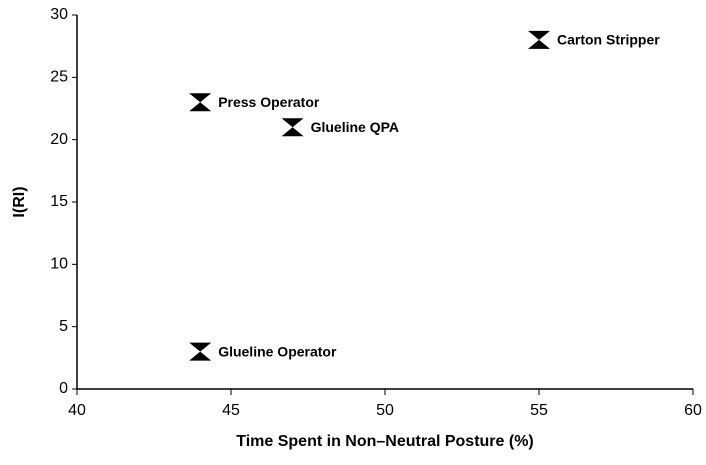 Image resolution: width=706 pixels, height=465 pixels. What do you see at coordinates (269, 102) in the screenshot?
I see `point-label: Press Operator` at bounding box center [269, 102].